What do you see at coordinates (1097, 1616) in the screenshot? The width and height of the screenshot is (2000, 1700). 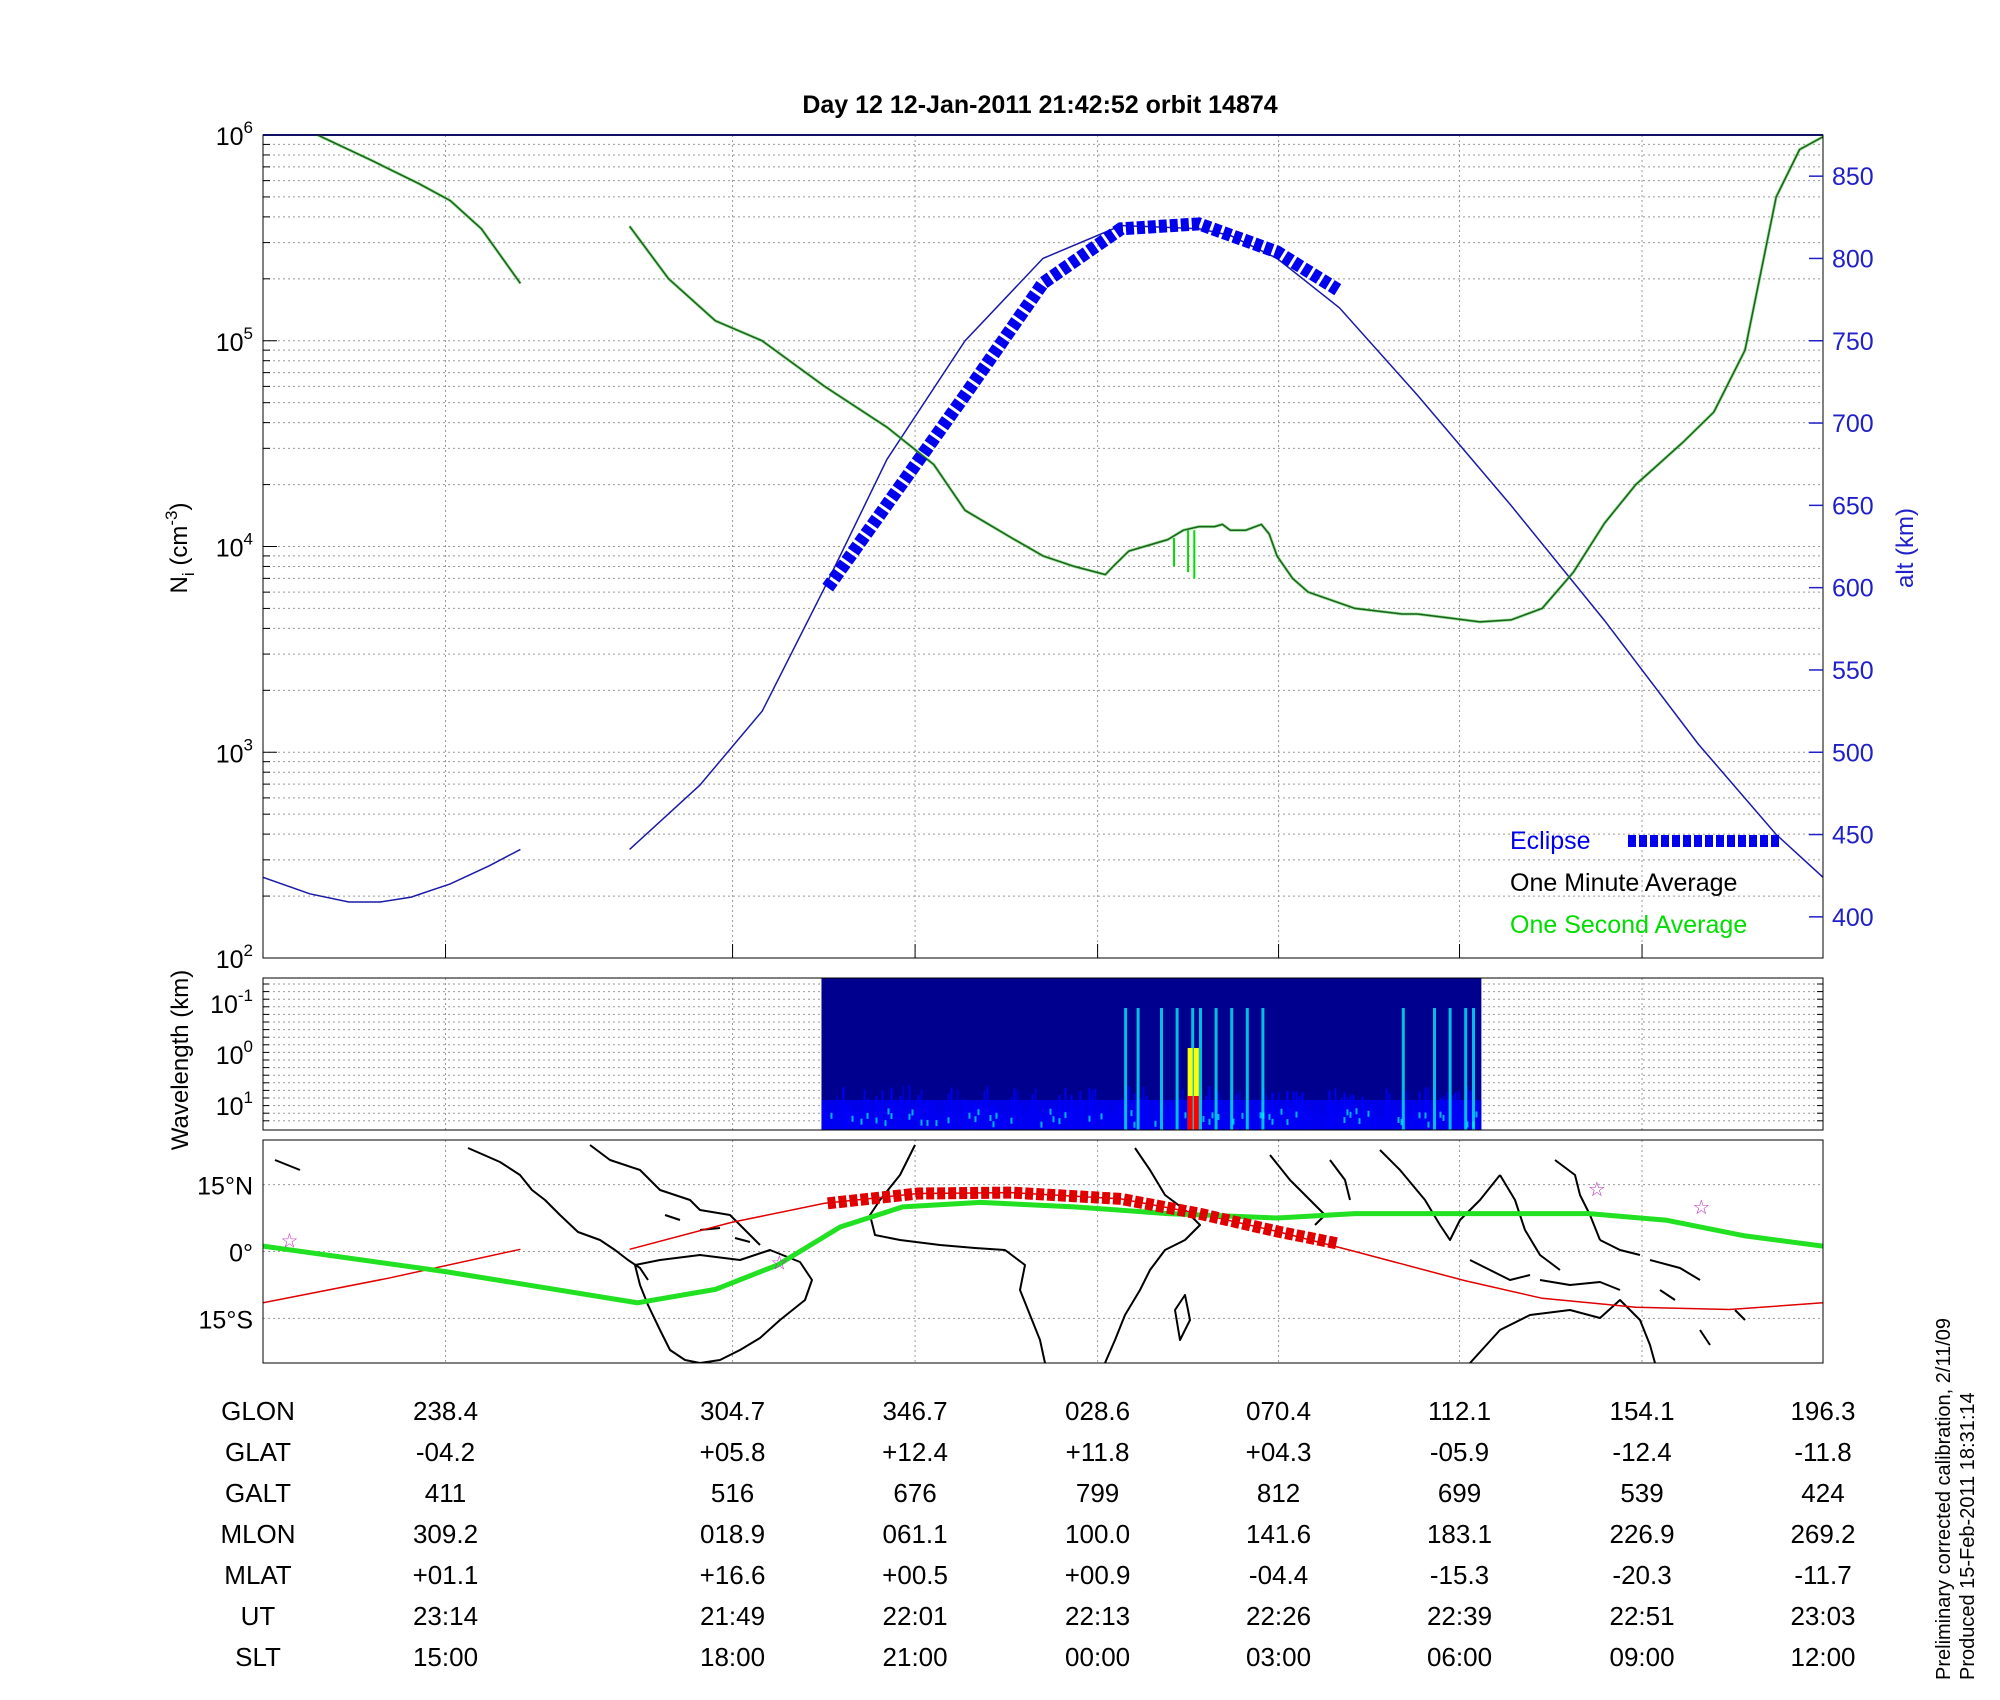 I see `table-cell: 22:13` at bounding box center [1097, 1616].